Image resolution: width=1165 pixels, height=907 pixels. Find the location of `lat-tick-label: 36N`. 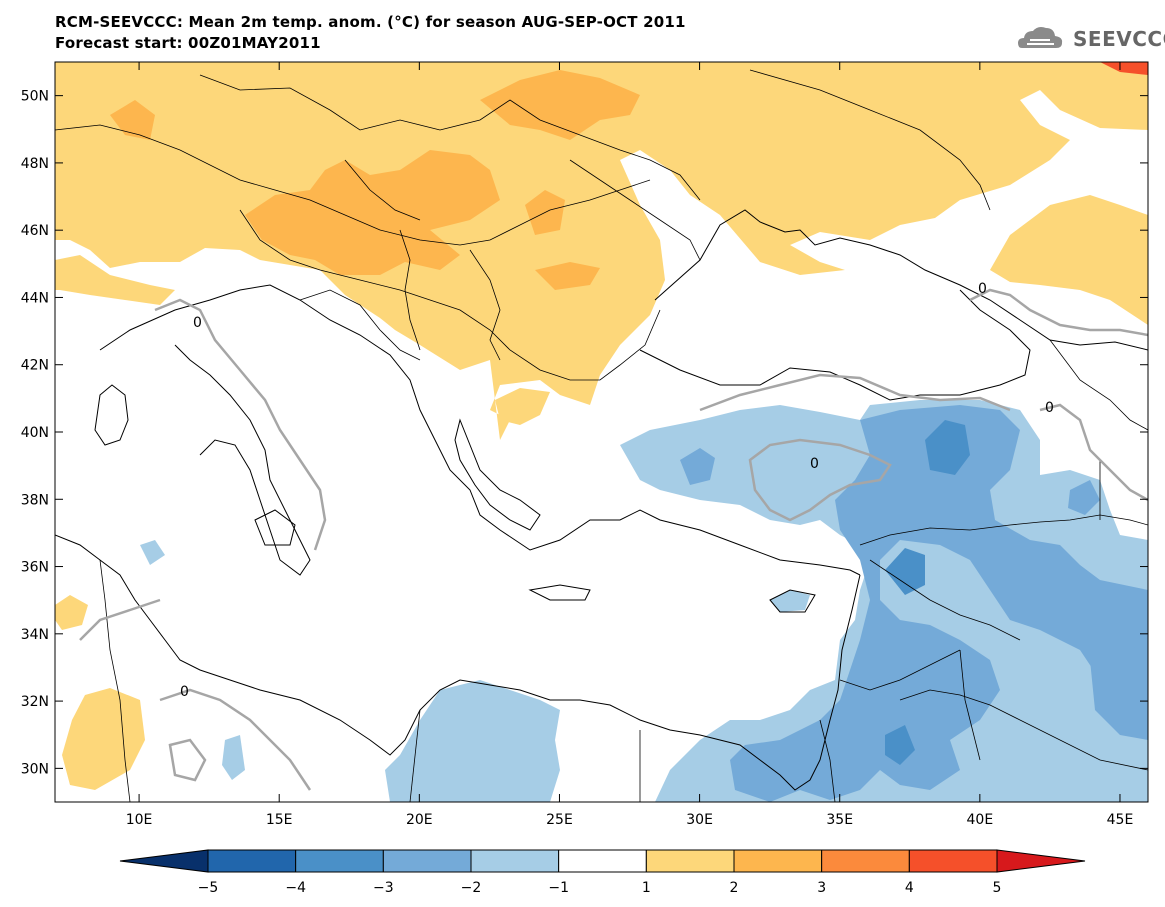

lat-tick-label: 36N is located at coordinates (35, 568).